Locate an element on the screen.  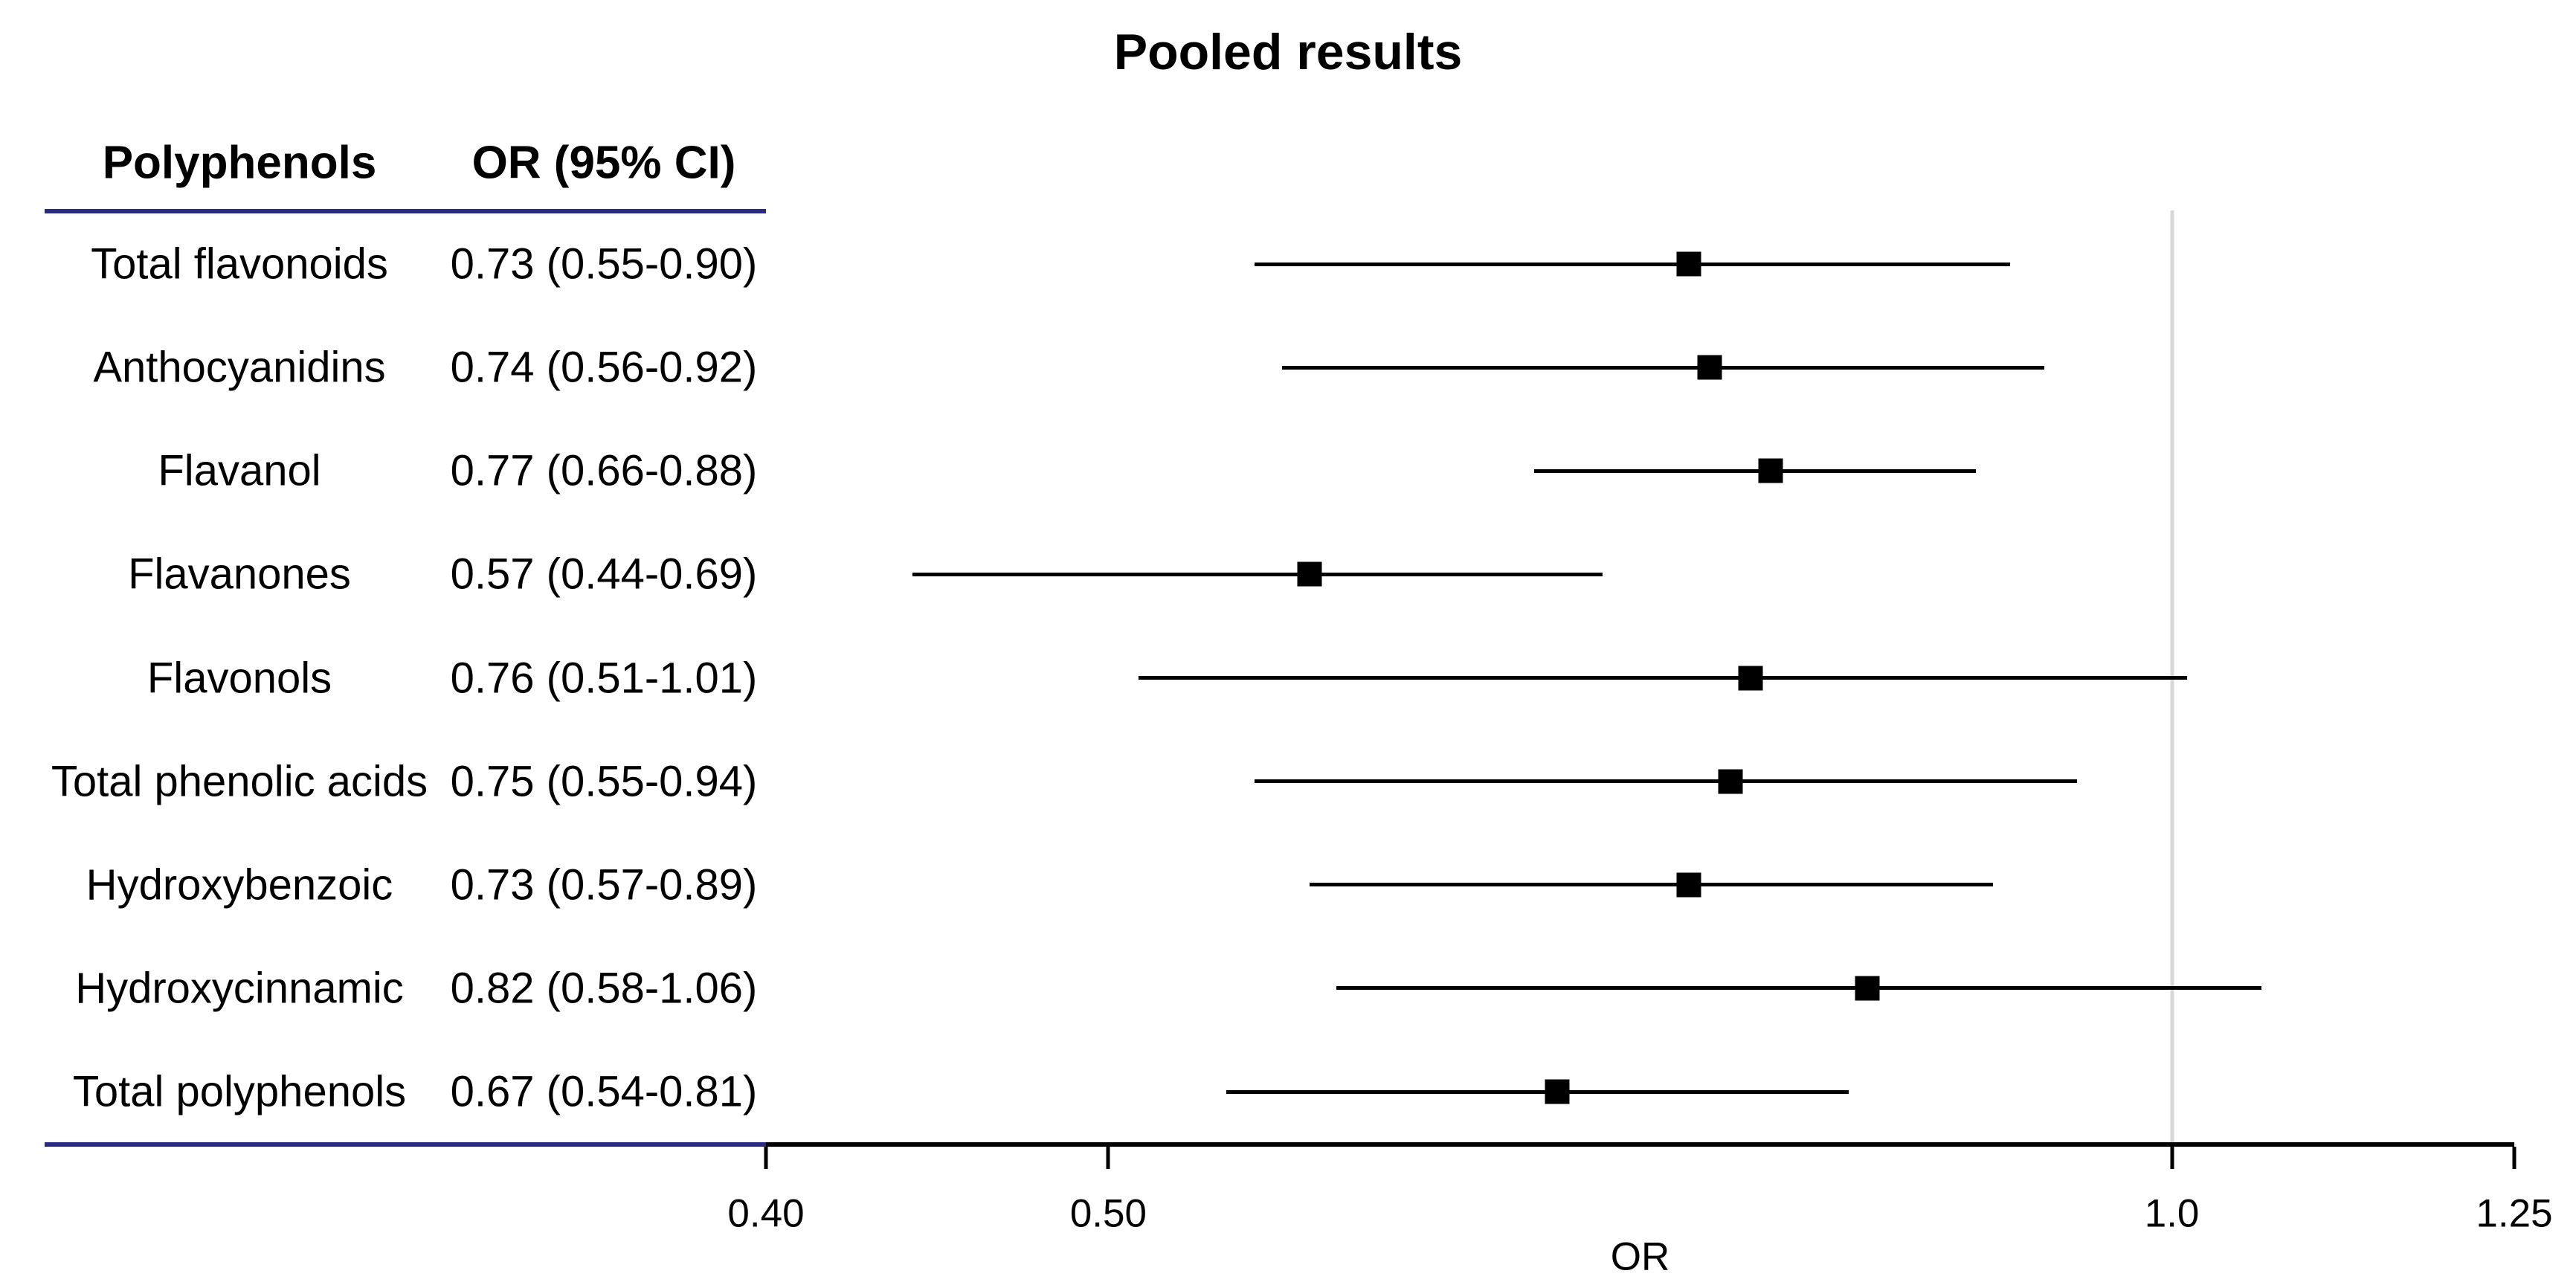
row-label: Total polyphenols is located at coordinates (239, 1091).